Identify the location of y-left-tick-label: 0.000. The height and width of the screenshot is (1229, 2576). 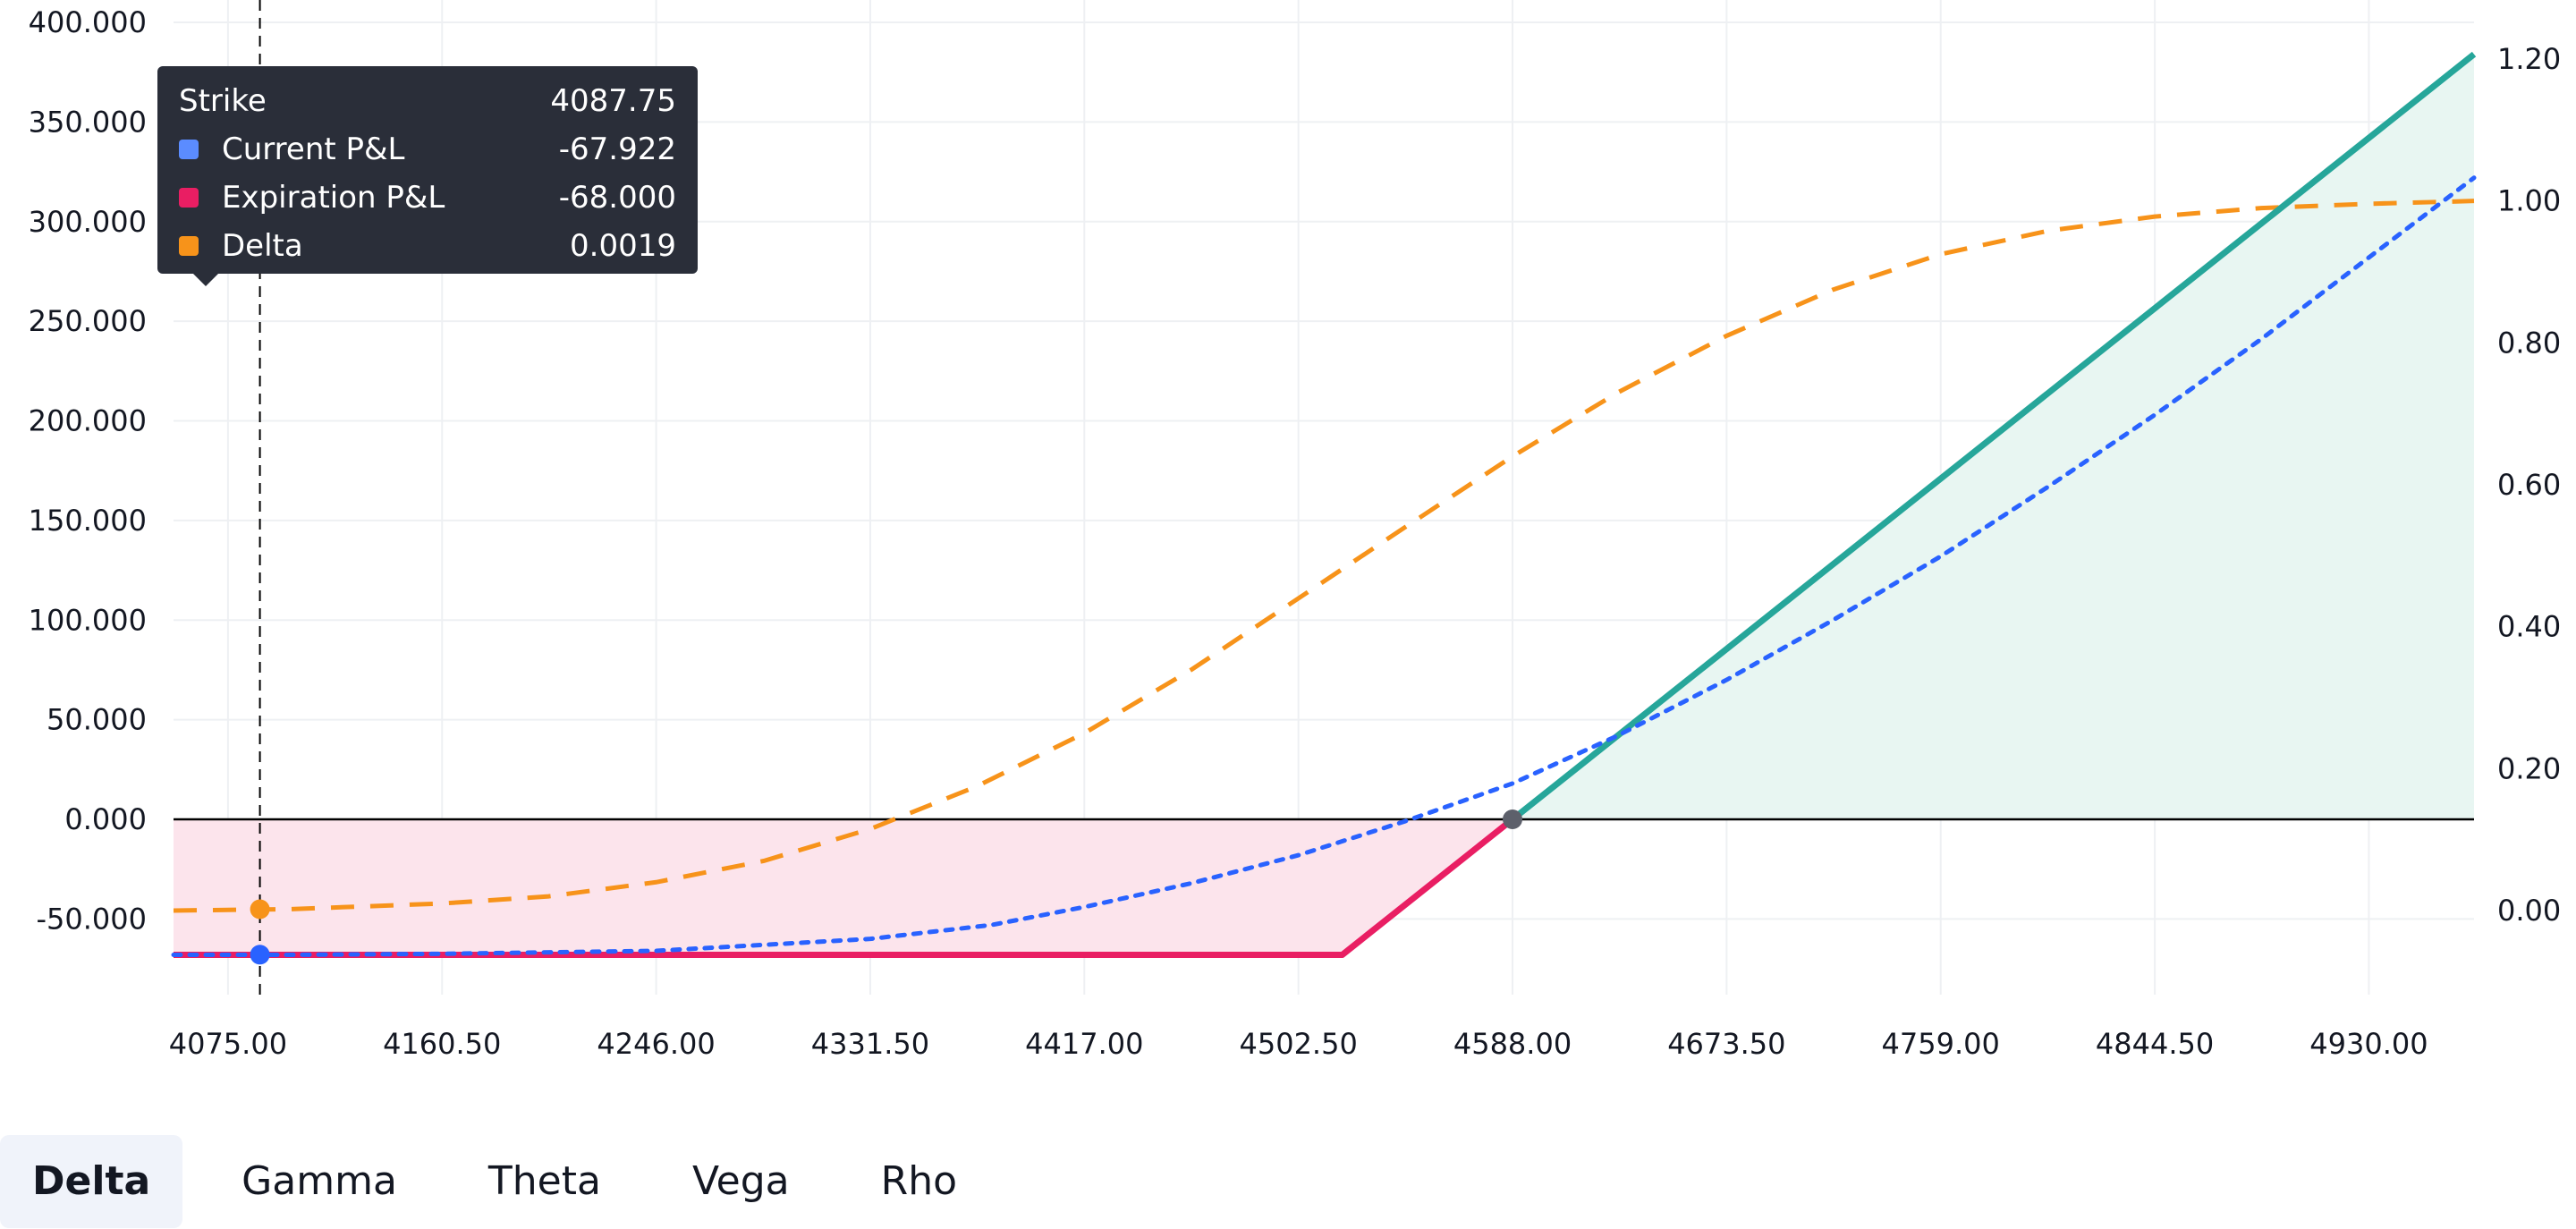
(105, 819).